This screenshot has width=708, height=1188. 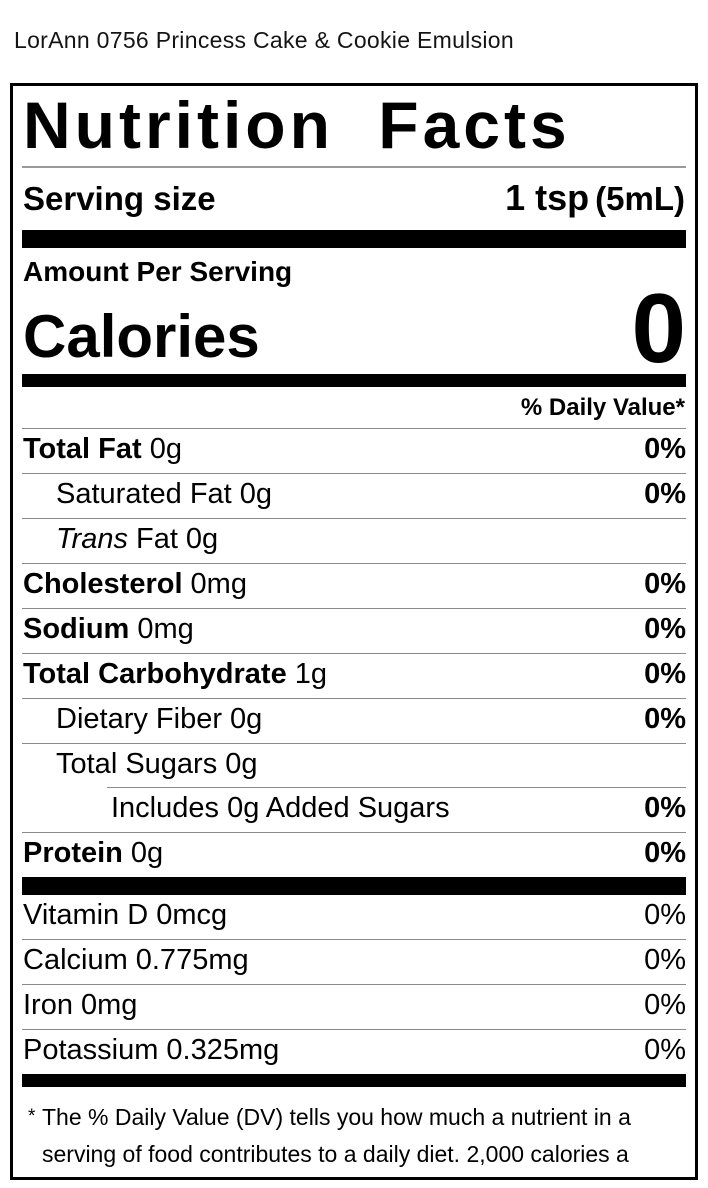 I want to click on calories-label: Calories, so click(x=141, y=337).